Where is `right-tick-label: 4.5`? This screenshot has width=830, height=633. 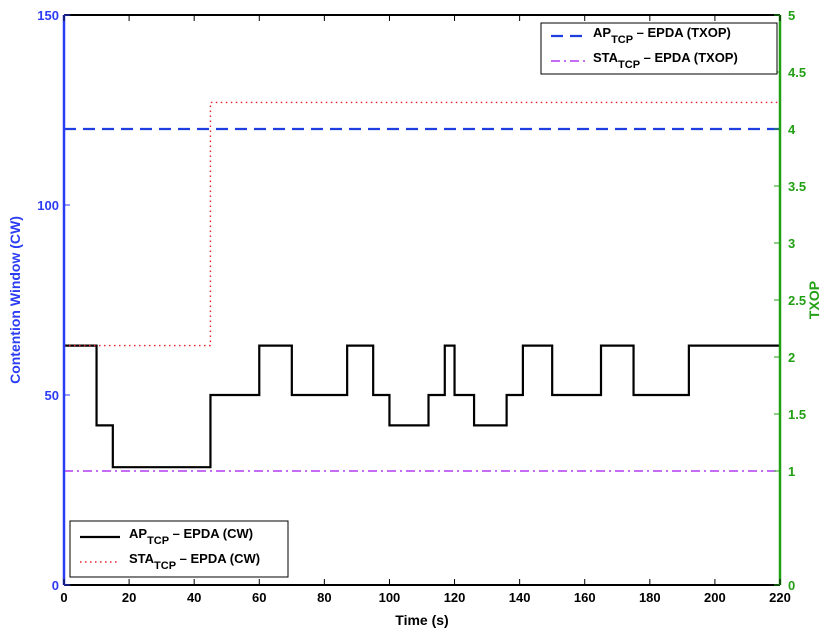
right-tick-label: 4.5 is located at coordinates (797, 72).